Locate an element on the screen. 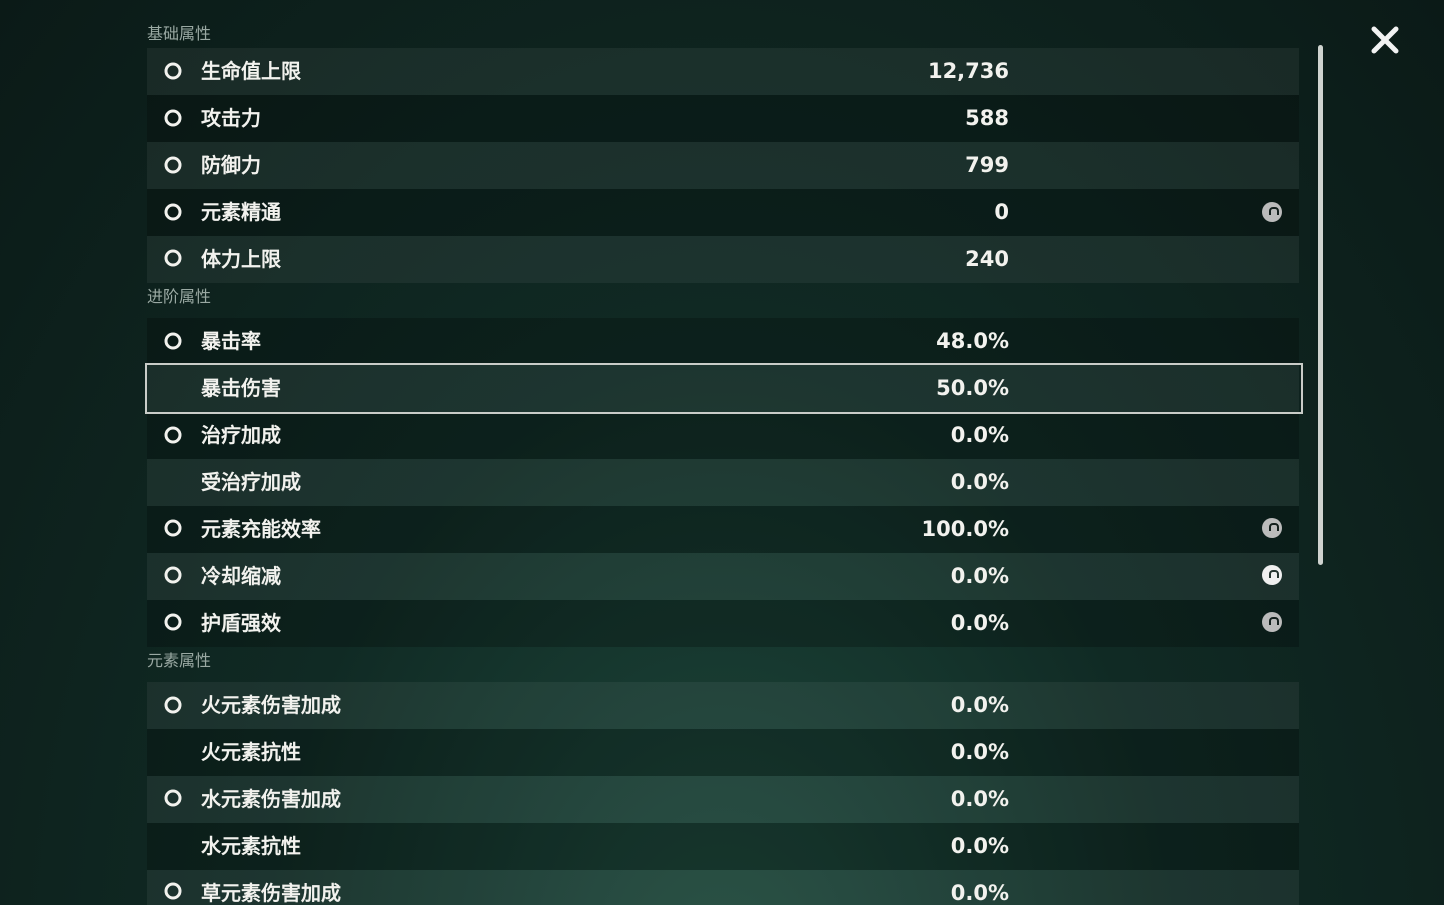  stat-label: 生命值上限 is located at coordinates (251, 71).